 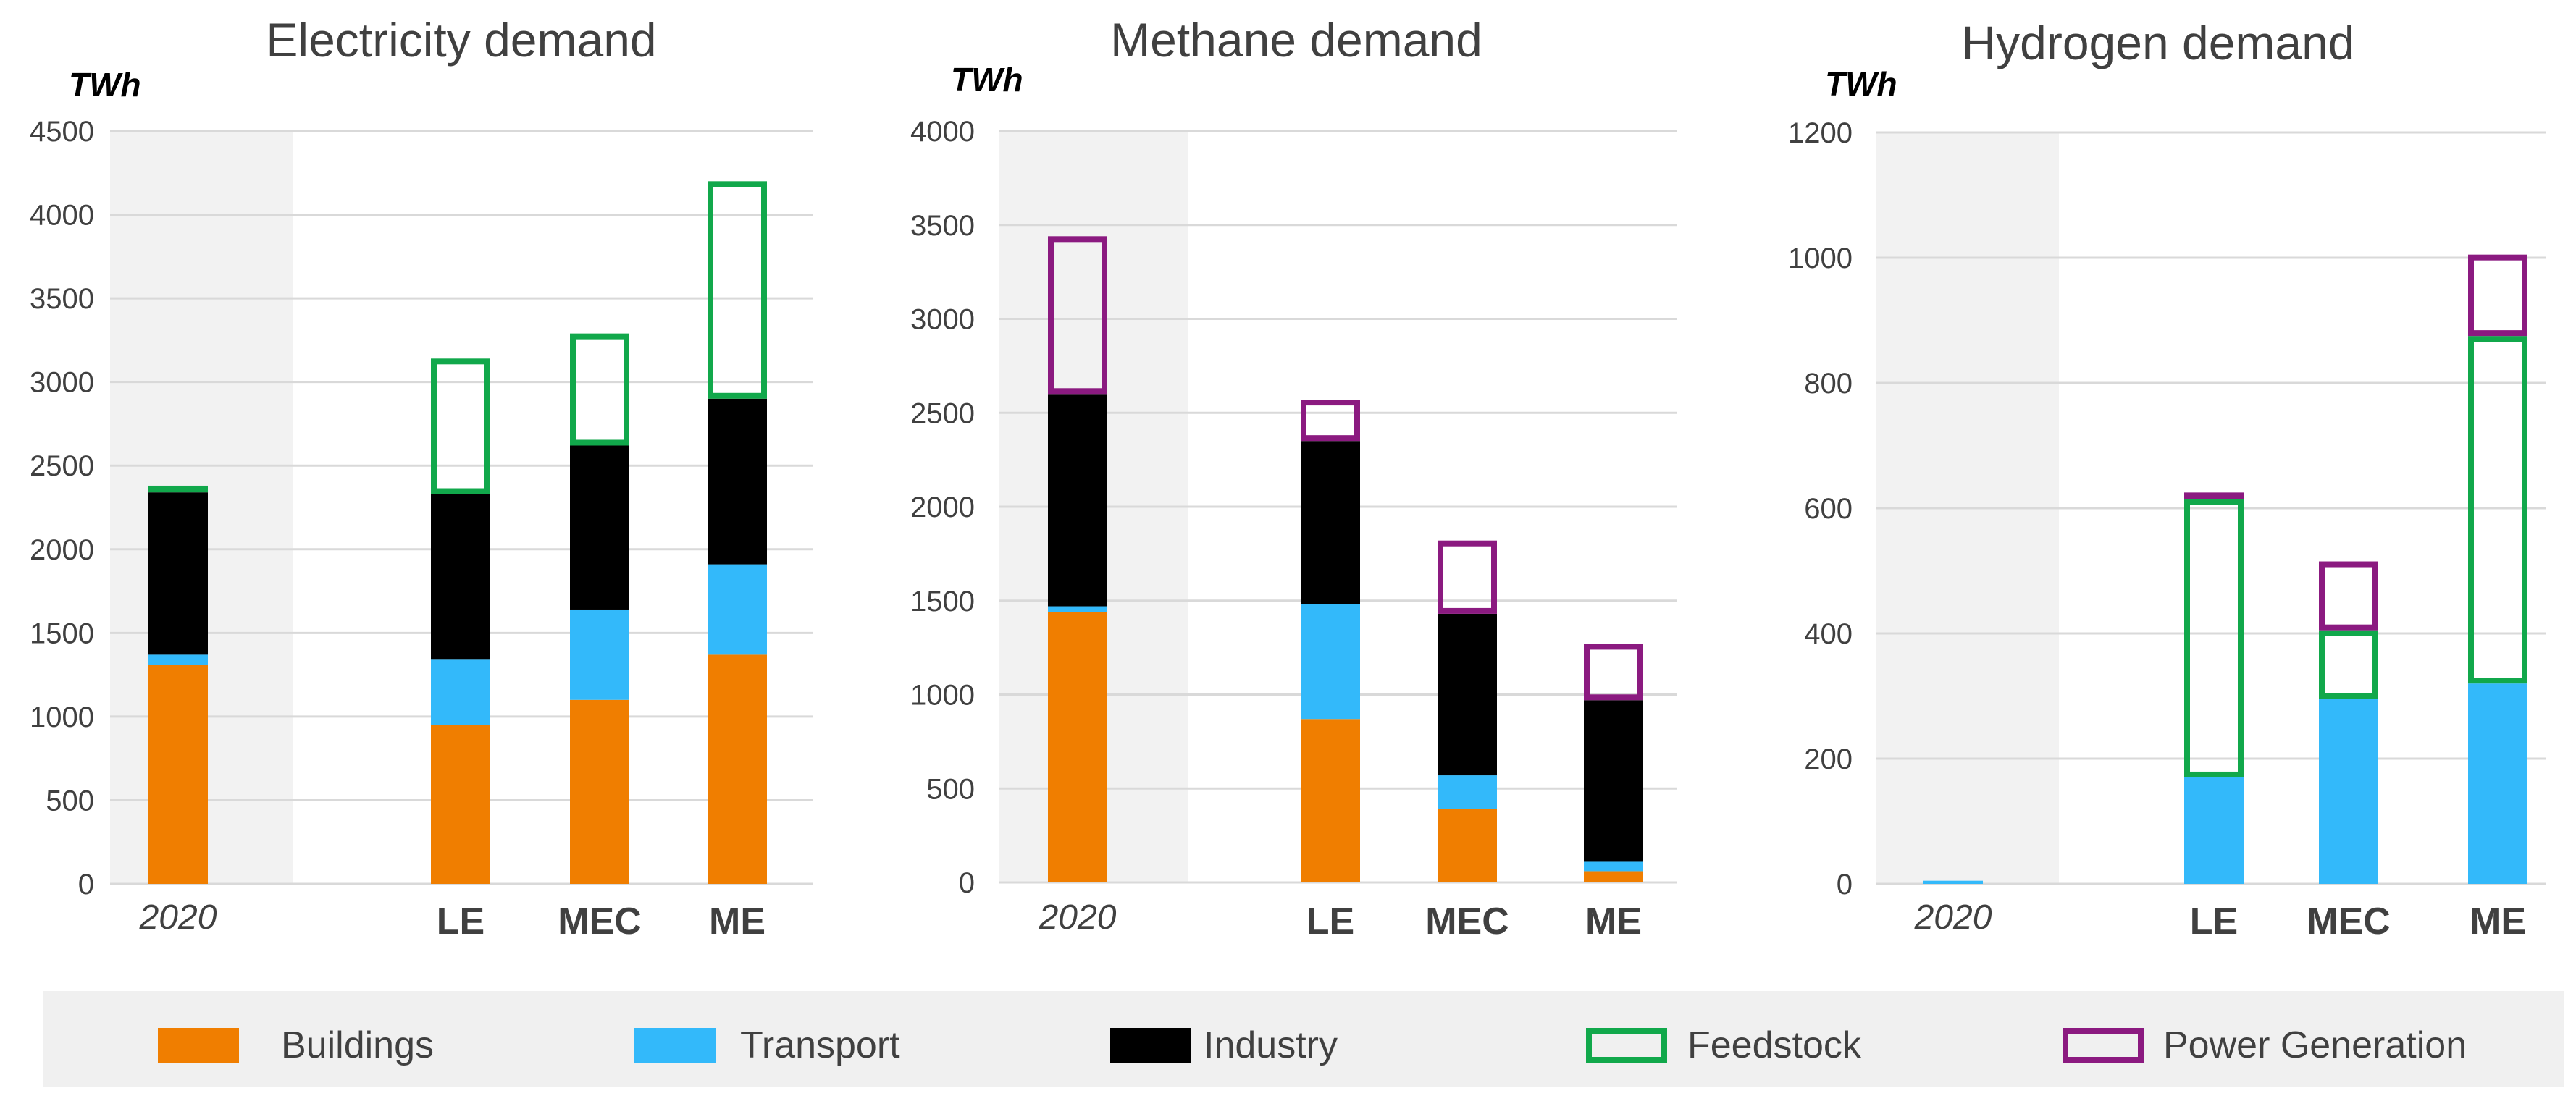 I want to click on legend-label-feedstock: Feedstock, so click(x=1774, y=1045).